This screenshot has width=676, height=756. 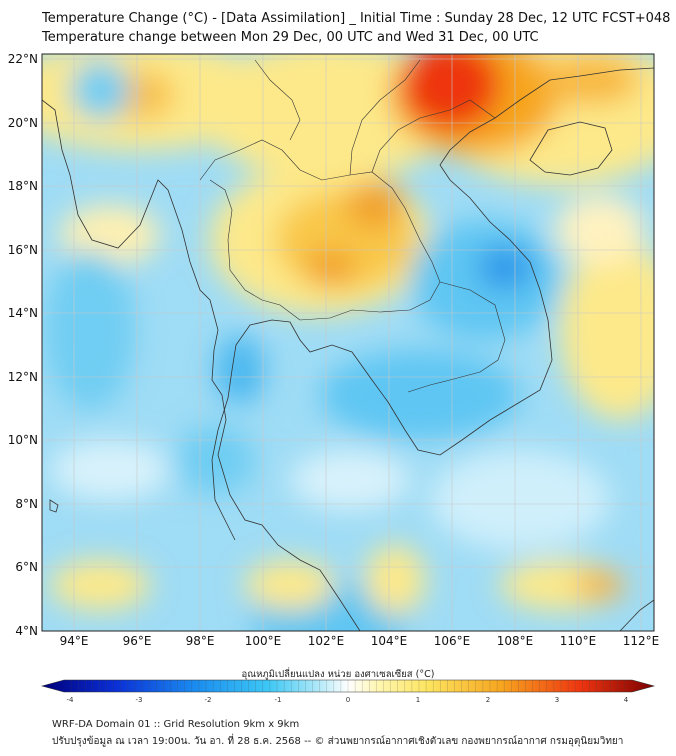 I want to click on colorbar-label-neg4: -4, so click(x=71, y=700).